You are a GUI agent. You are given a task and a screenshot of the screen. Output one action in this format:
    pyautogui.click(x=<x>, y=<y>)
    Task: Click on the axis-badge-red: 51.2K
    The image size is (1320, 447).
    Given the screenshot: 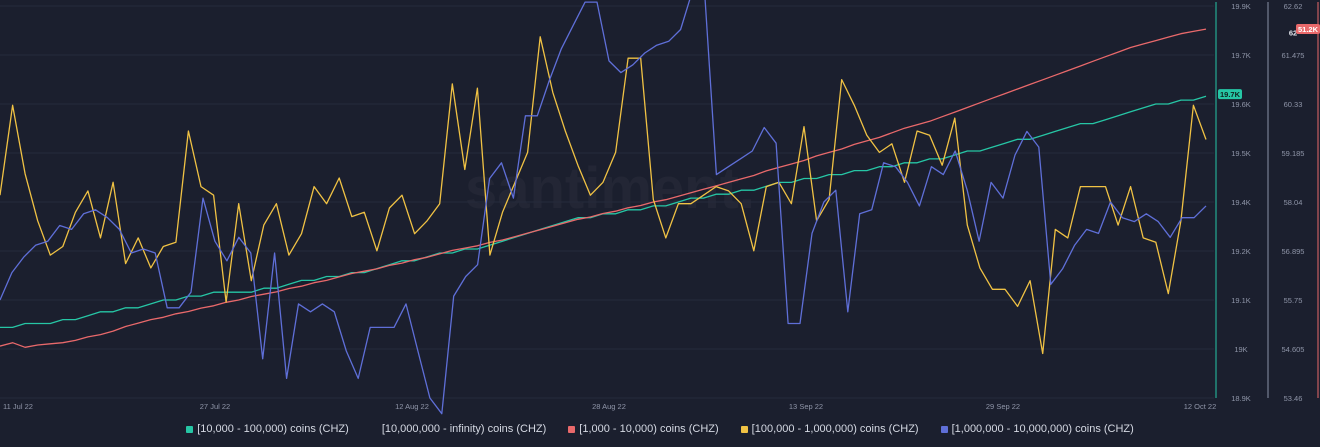 What is the action you would take?
    pyautogui.click(x=1308, y=29)
    